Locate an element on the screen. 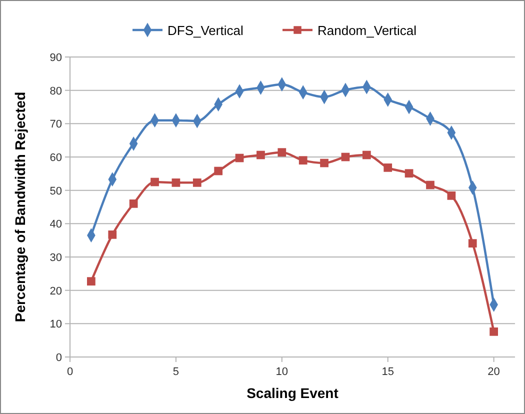 The image size is (525, 414). y-axis-title: Percentage of Bandwidth Rejected is located at coordinates (20, 207).